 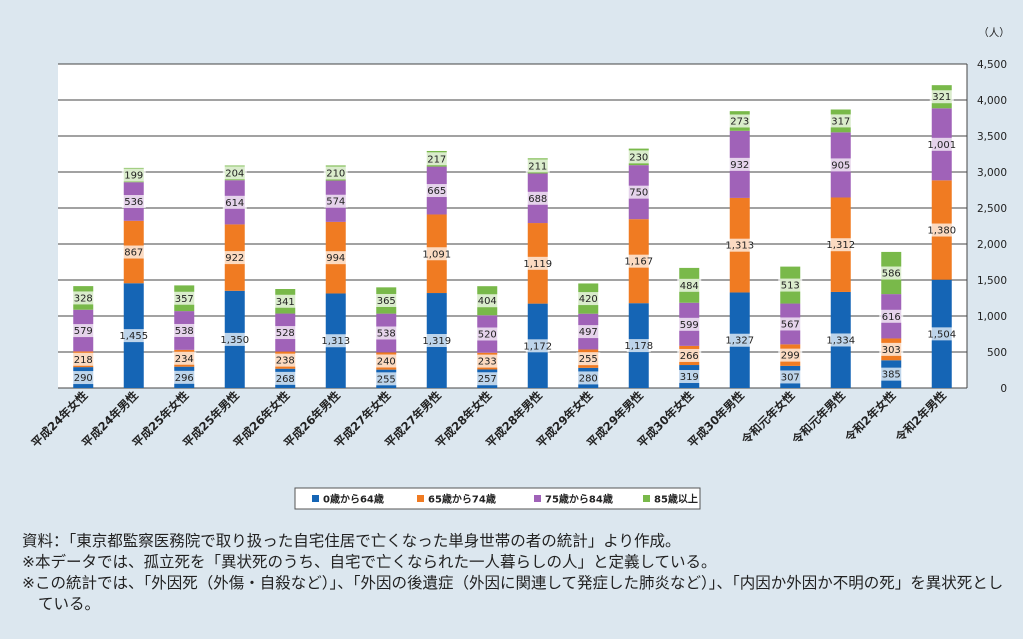 I want to click on data-label: 616, so click(x=891, y=317).